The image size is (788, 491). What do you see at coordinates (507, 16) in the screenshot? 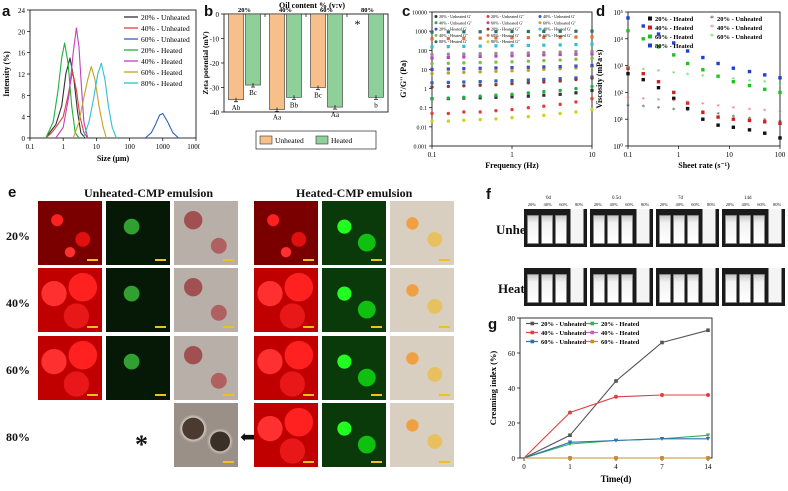
I see `legend-entry: 20% - Unheated G''` at bounding box center [507, 16].